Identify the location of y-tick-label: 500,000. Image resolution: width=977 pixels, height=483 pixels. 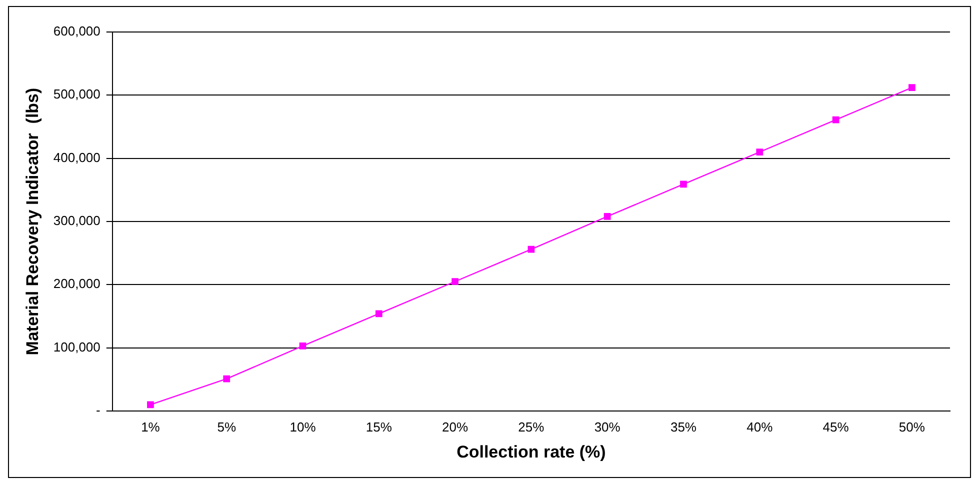
(76, 94).